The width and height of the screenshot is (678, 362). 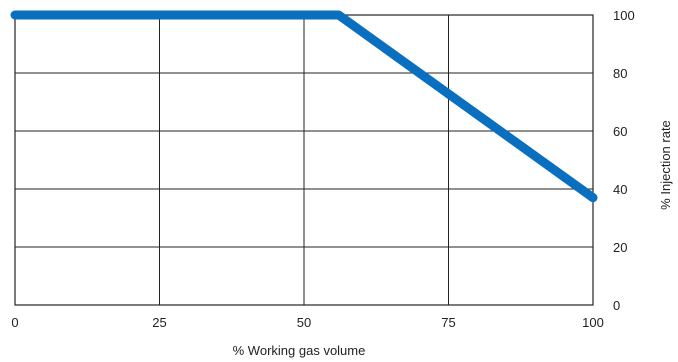 I want to click on y-axis-label: % Injection rate, so click(x=665, y=165).